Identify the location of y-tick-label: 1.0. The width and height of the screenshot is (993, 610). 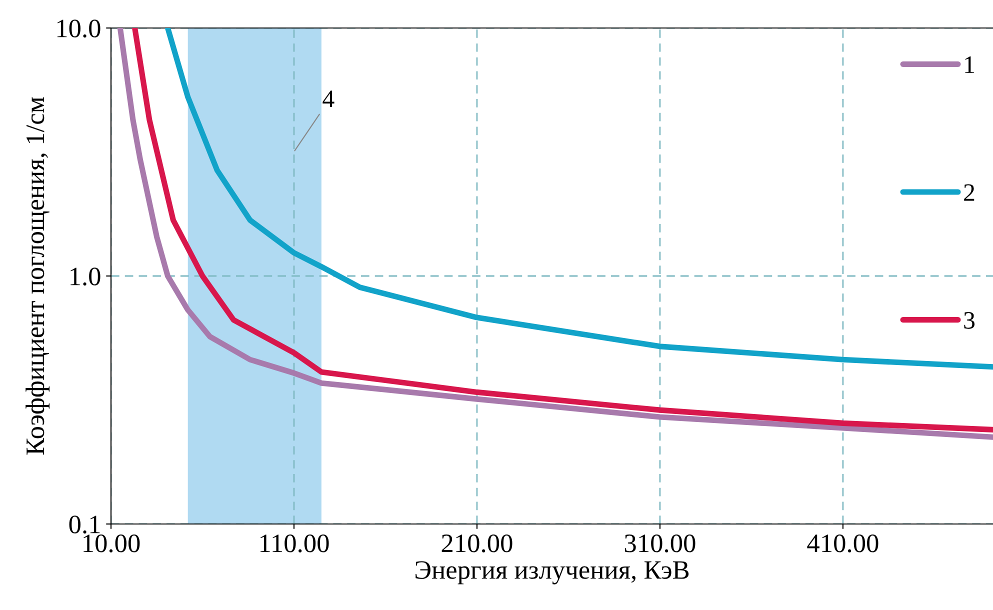
(85, 277).